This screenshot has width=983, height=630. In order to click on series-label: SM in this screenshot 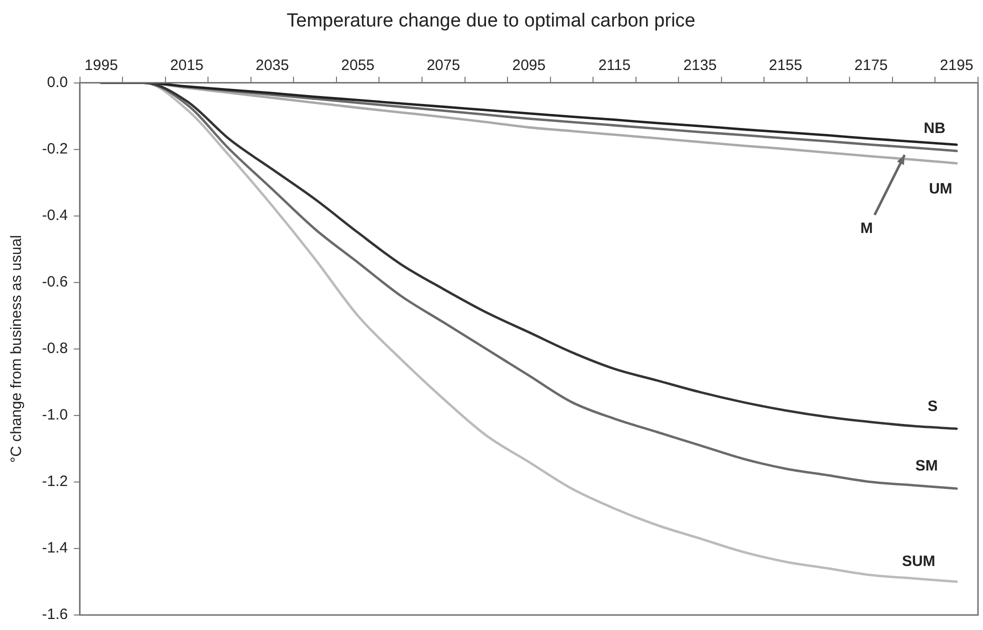, I will do `click(926, 466)`.